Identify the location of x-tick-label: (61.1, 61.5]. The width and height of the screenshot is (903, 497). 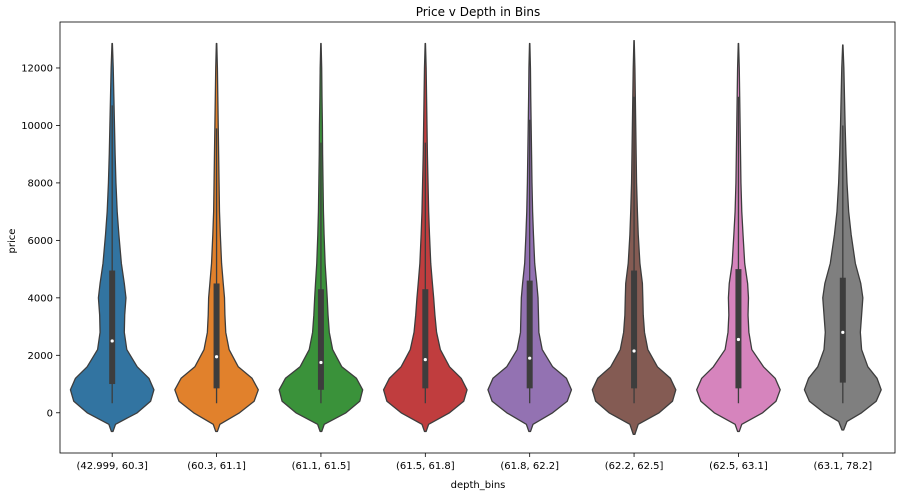
(321, 466).